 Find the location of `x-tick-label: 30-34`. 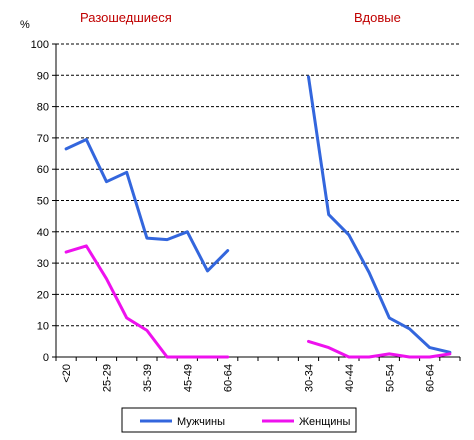

x-tick-label: 30-34 is located at coordinates (310, 378).